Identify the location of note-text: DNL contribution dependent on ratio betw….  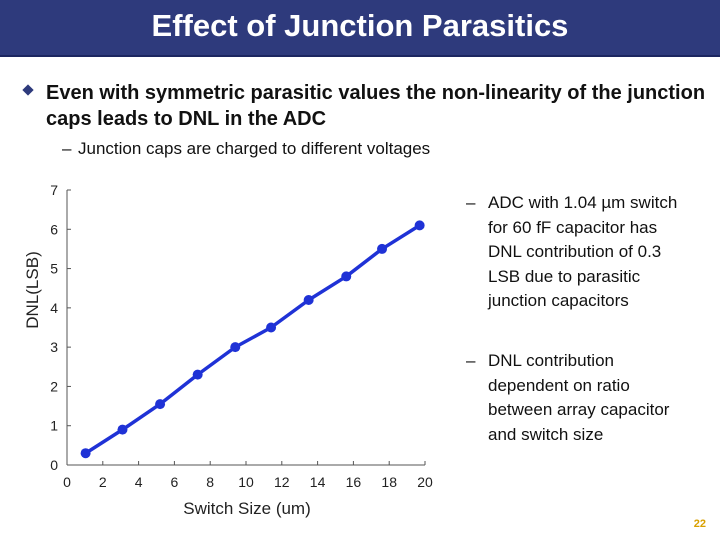
(579, 397).